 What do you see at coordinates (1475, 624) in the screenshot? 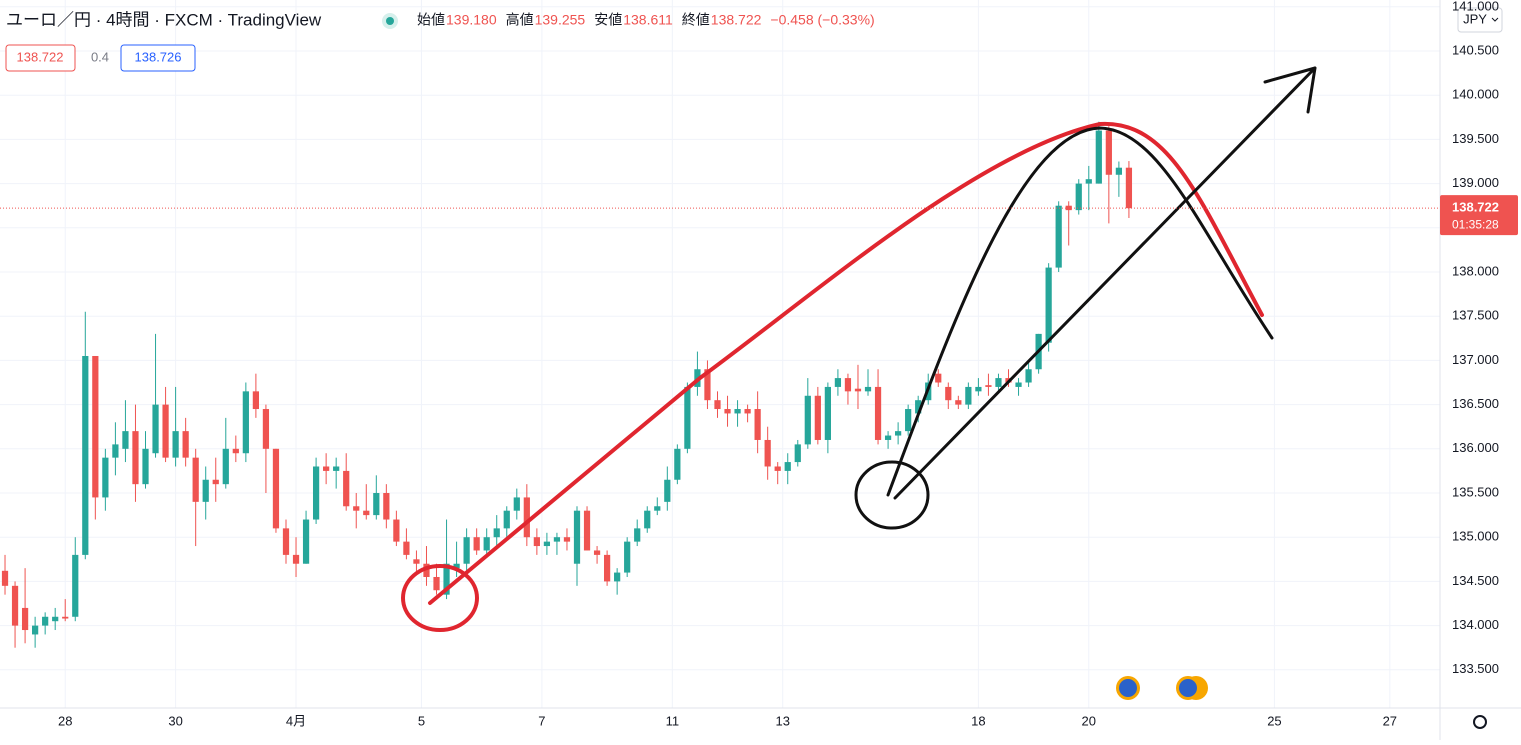
I see `y-tick-label: 134.000` at bounding box center [1475, 624].